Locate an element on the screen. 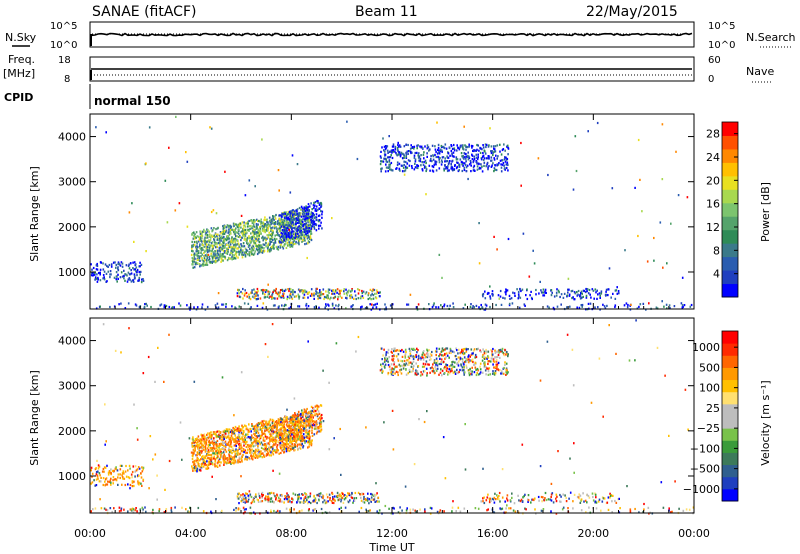  colorbar-segment is located at coordinates (730, 263).